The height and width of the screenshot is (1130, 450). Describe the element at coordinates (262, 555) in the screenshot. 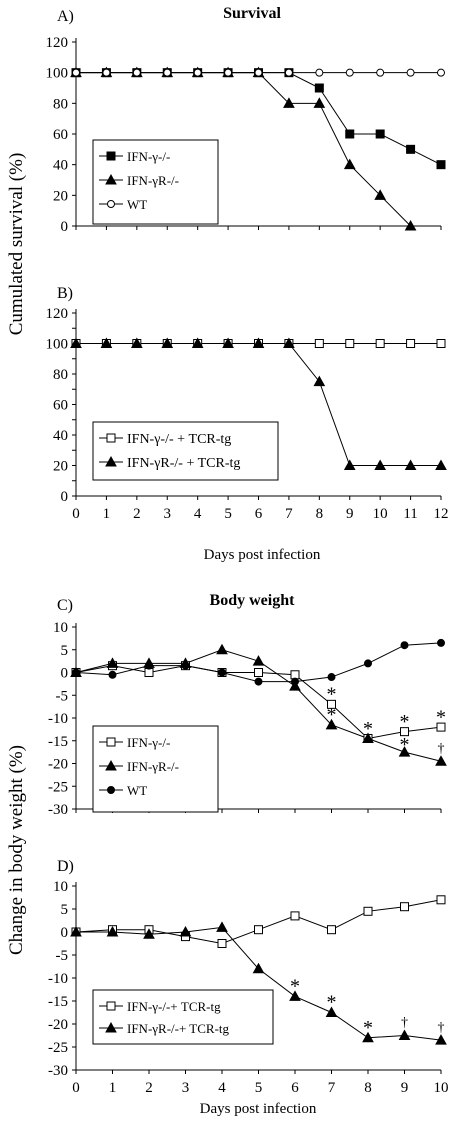

I see `survival-x-axis-label: Days post infection` at that location.